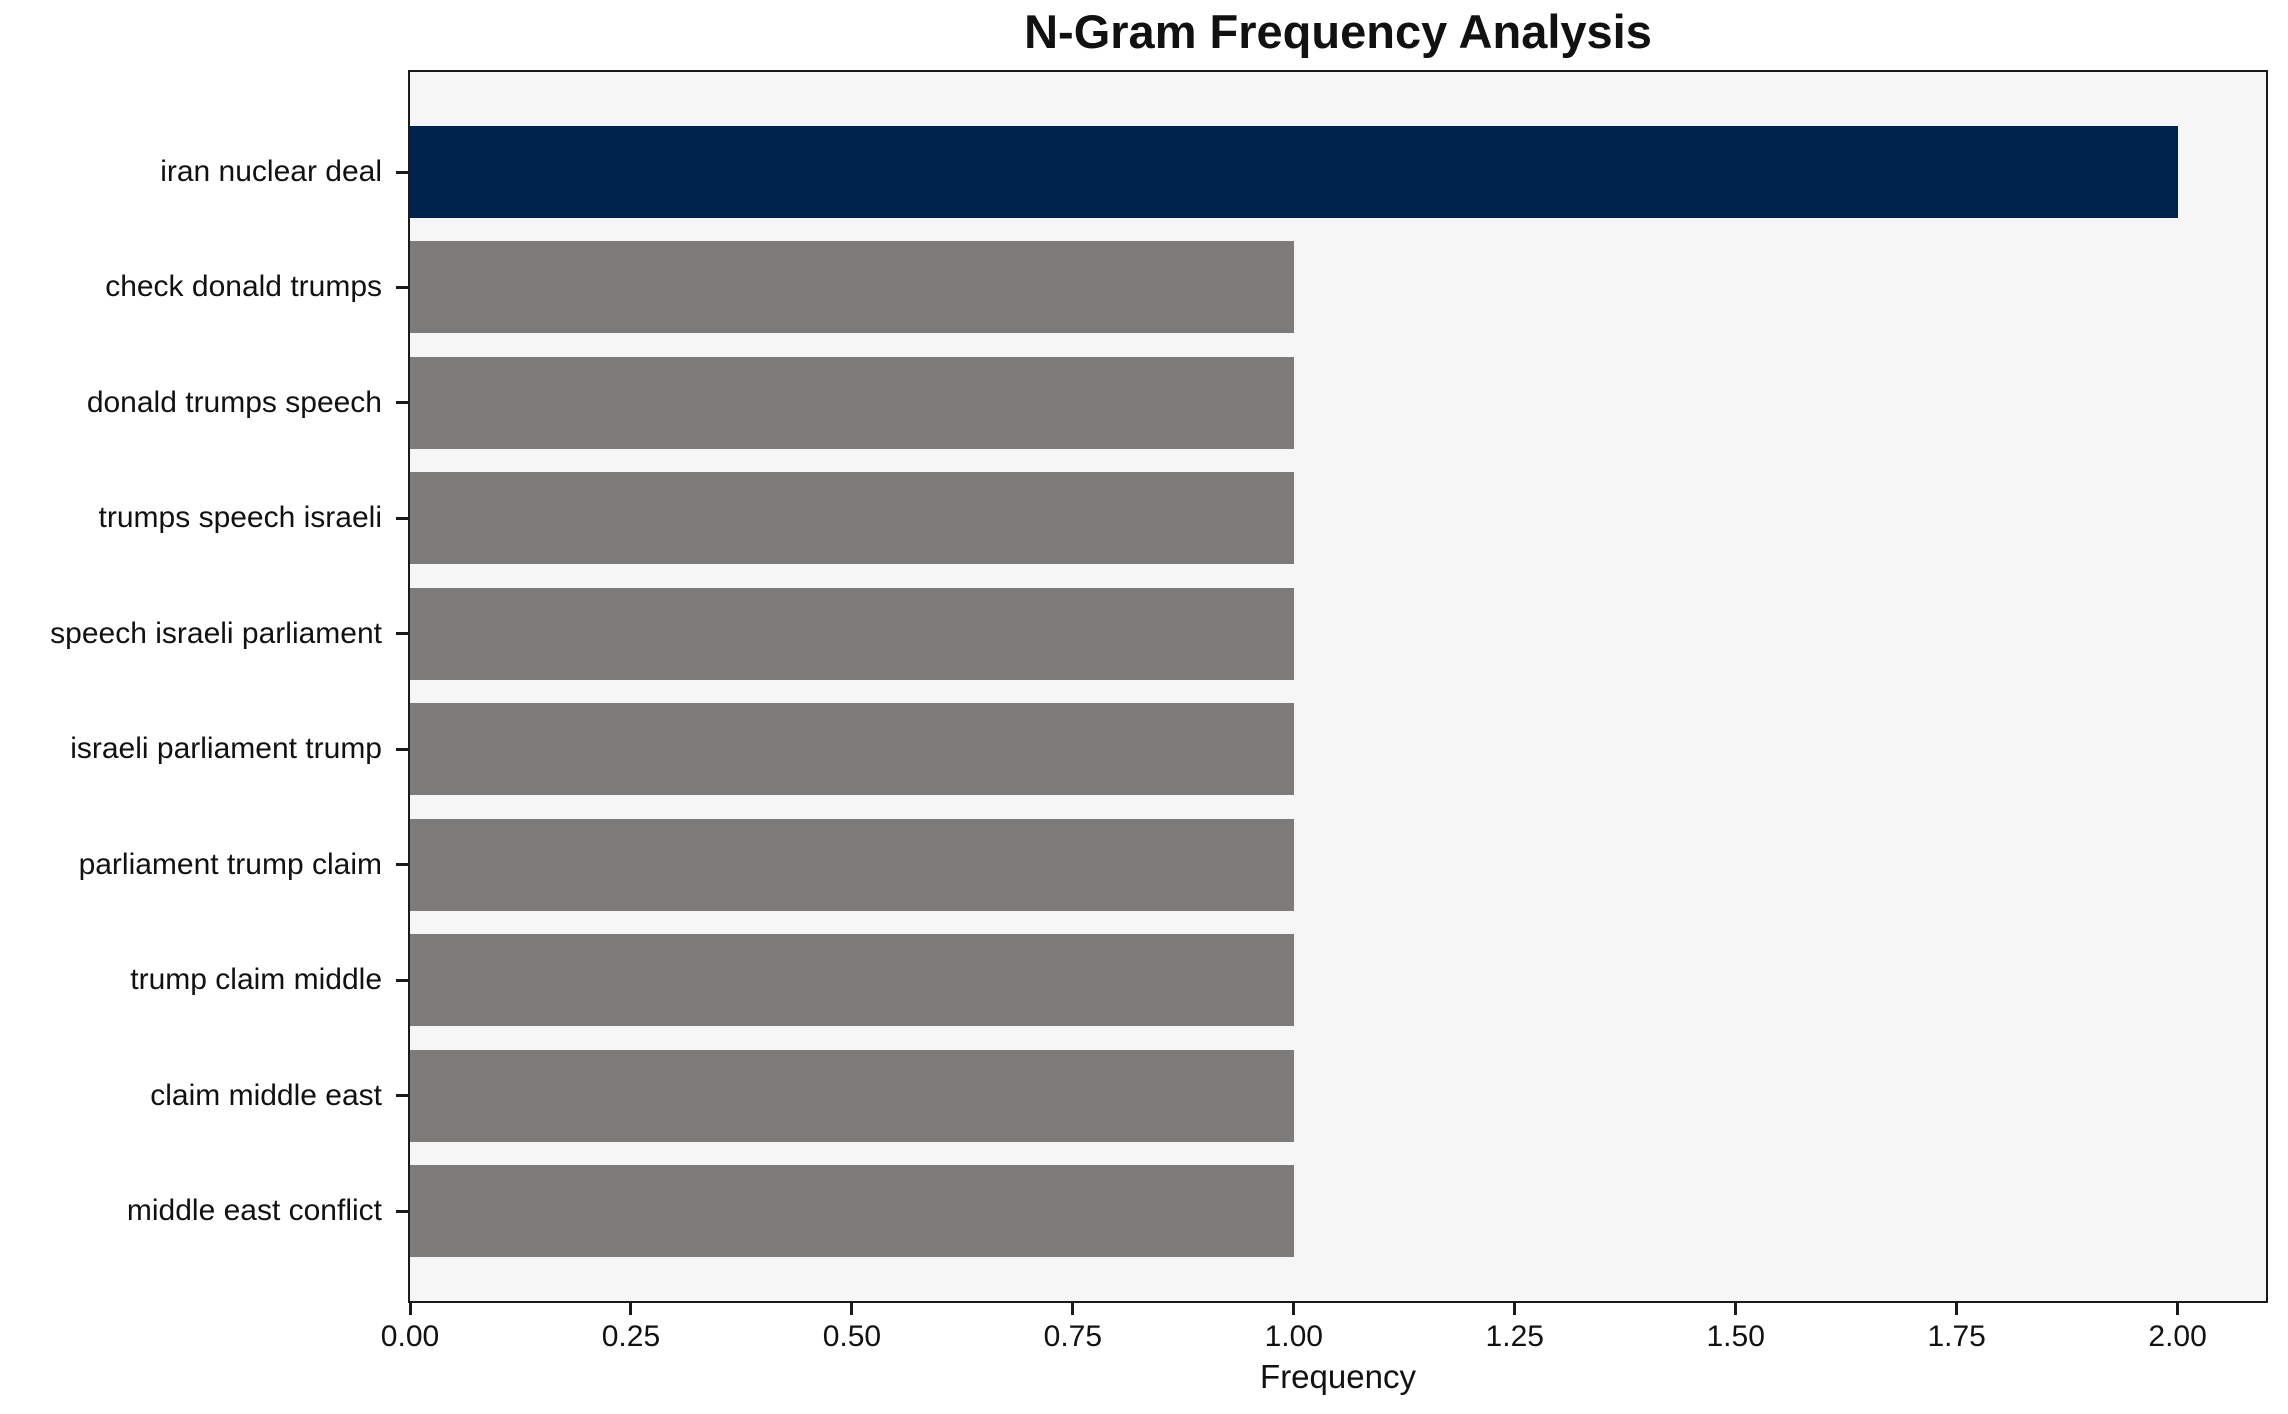 The width and height of the screenshot is (2288, 1414). I want to click on x-tick-label: 2.00, so click(2177, 1336).